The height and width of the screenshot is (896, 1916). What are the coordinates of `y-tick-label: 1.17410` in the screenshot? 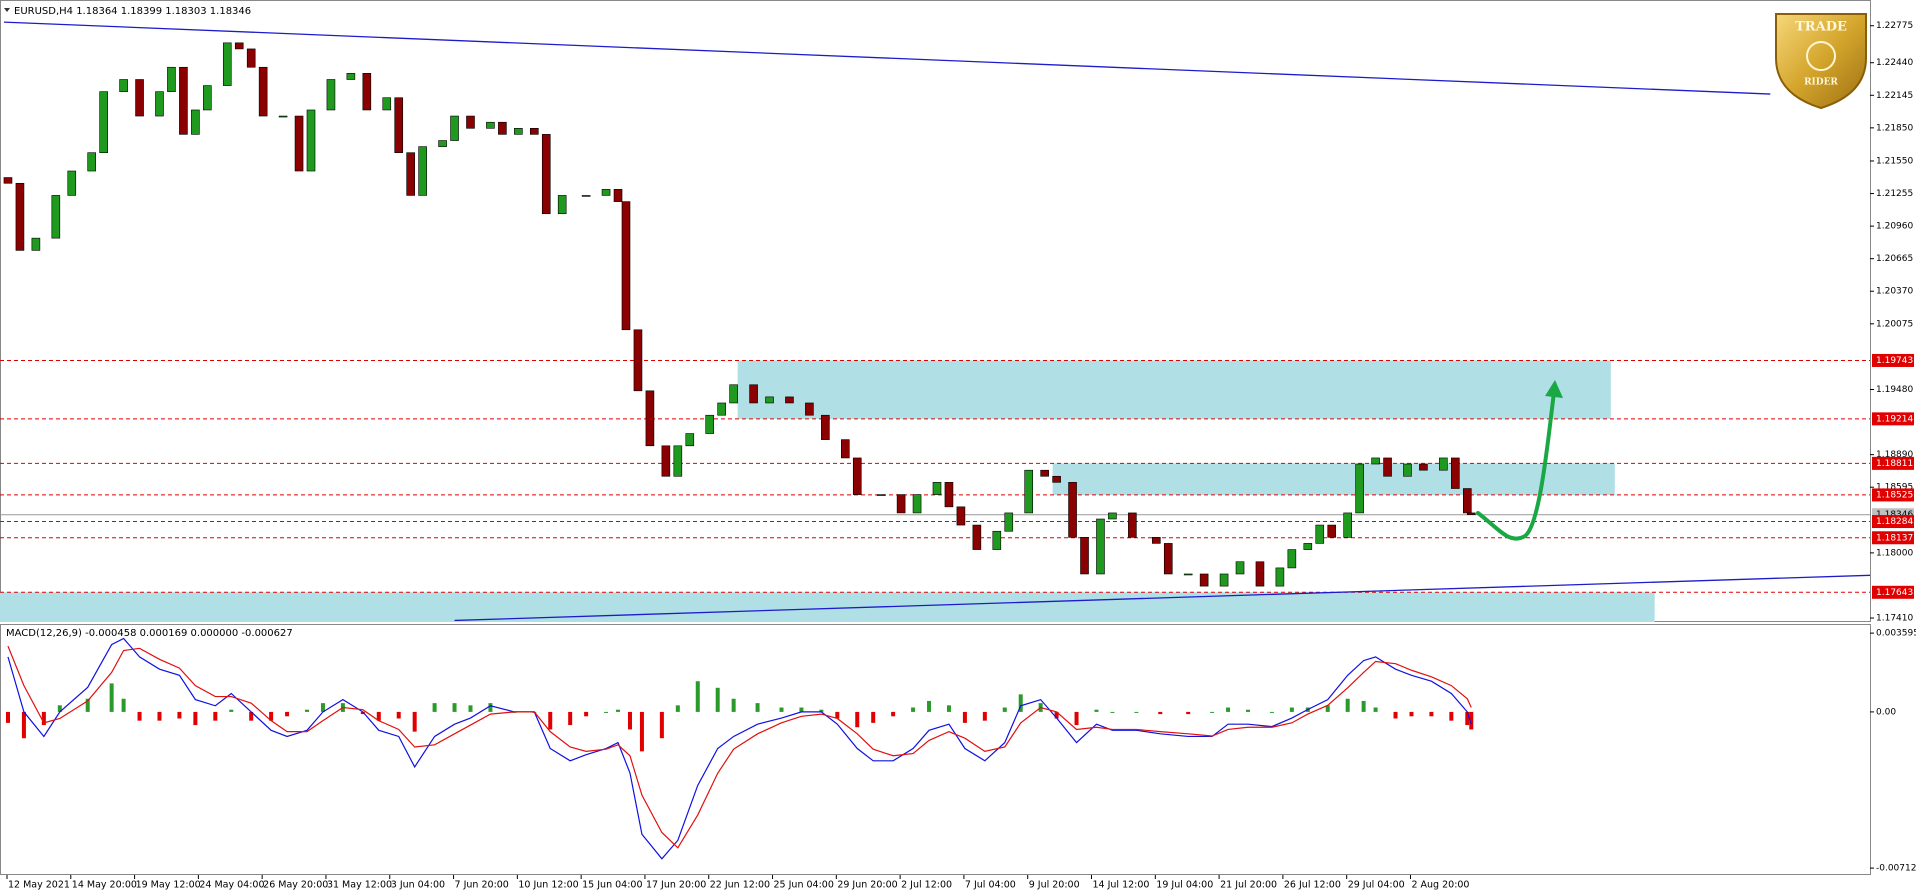 It's located at (1894, 619).